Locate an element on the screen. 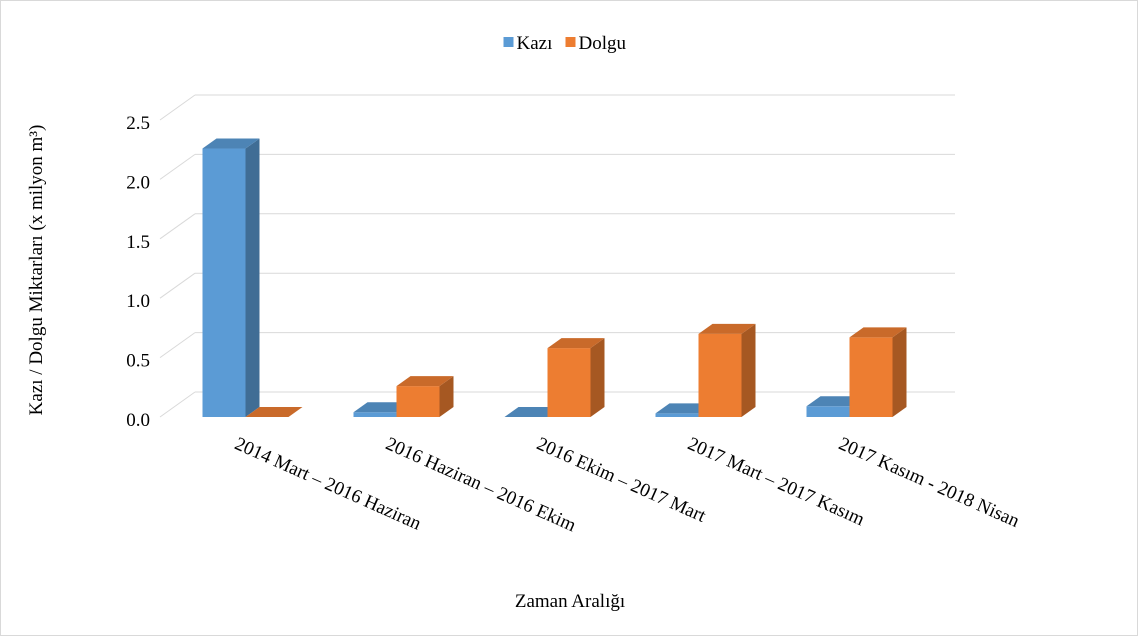 The width and height of the screenshot is (1139, 637). legend-label: Dolgu is located at coordinates (603, 43).